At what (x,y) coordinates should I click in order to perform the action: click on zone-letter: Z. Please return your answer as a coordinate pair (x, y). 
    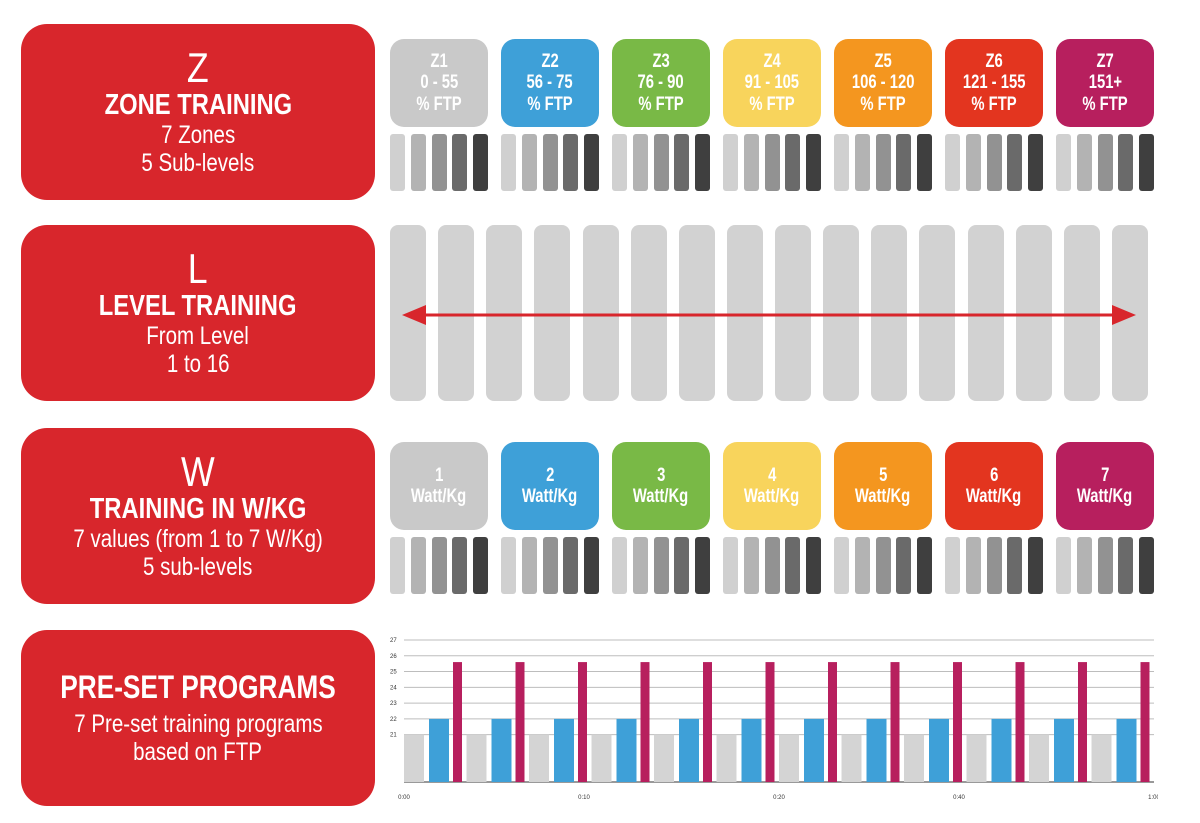
    Looking at the image, I should click on (198, 67).